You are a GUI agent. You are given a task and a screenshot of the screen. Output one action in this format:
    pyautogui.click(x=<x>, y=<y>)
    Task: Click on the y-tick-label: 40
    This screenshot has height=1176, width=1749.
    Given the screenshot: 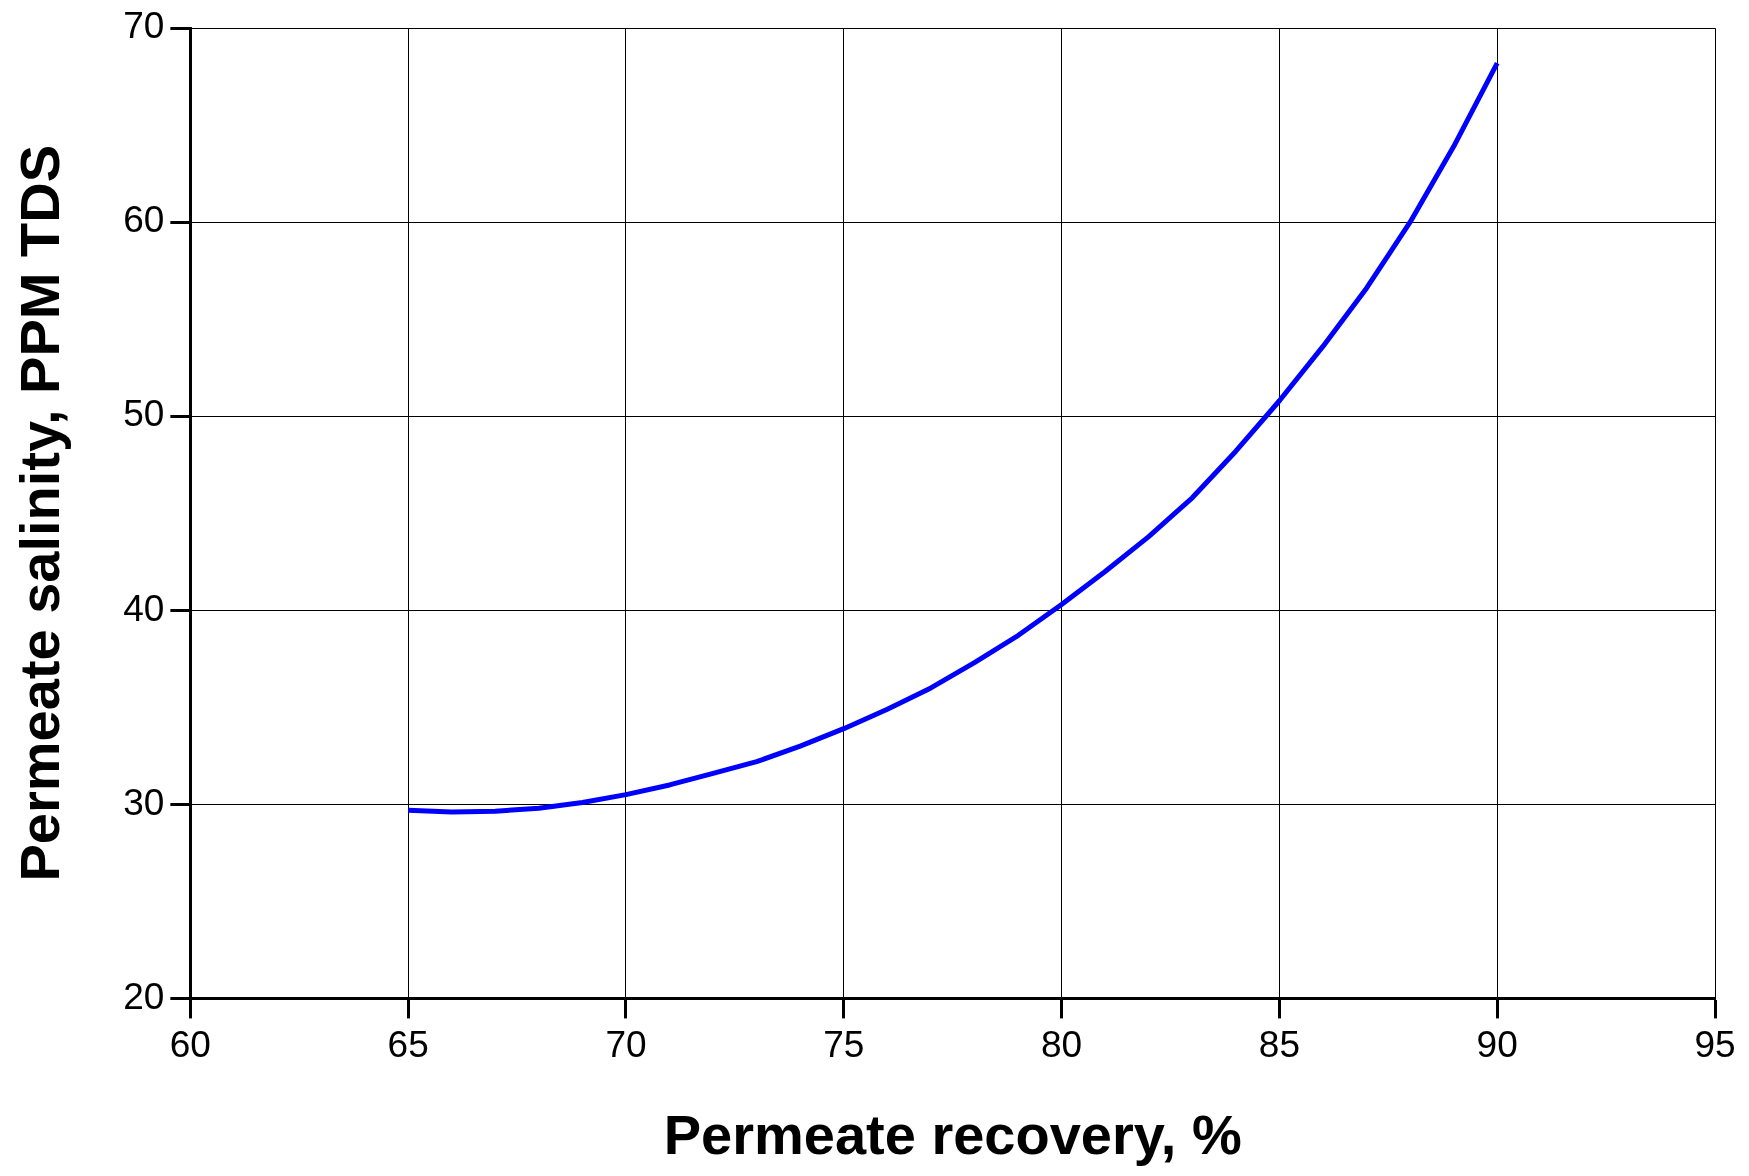 What is the action you would take?
    pyautogui.click(x=144, y=608)
    